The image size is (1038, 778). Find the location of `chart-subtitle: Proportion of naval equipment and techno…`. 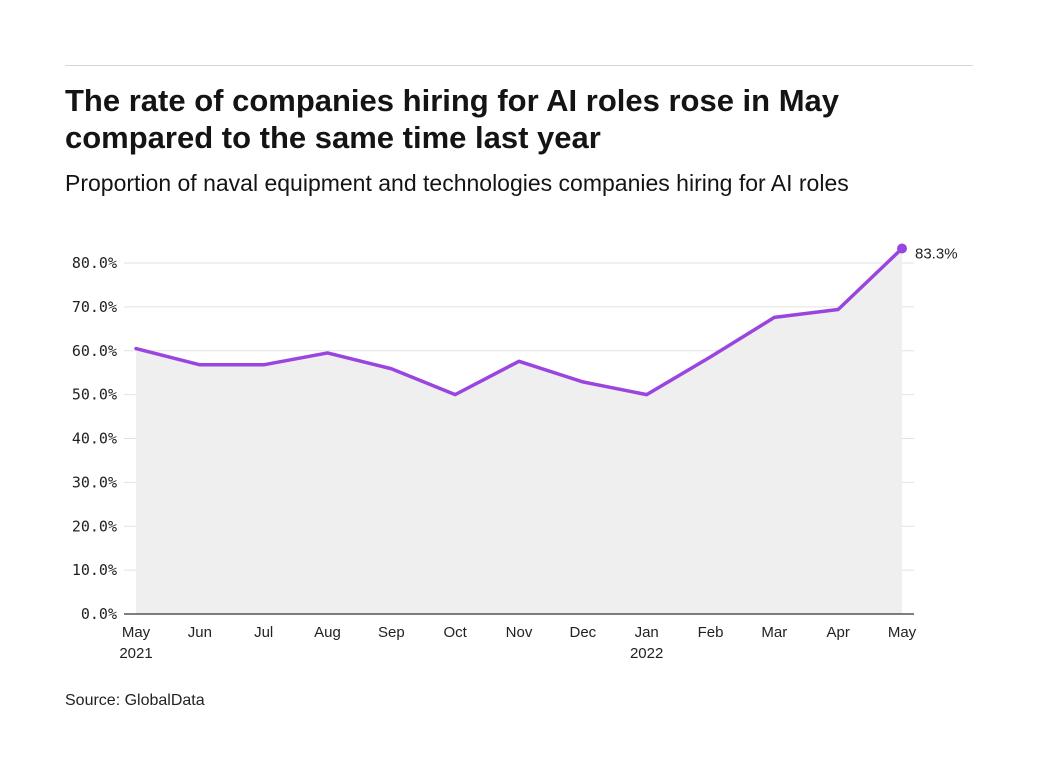

chart-subtitle: Proportion of naval equipment and techno… is located at coordinates (457, 183).